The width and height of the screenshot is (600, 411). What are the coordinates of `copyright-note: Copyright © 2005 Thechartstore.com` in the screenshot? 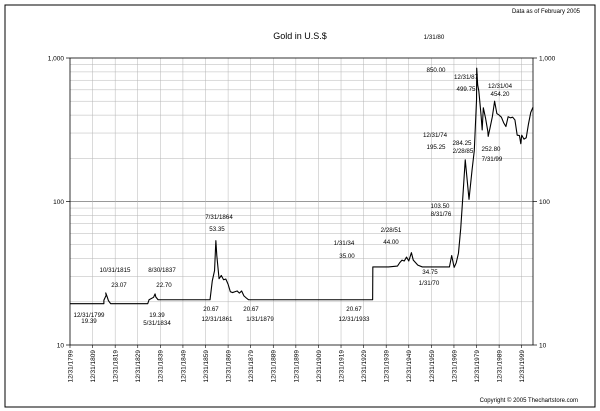 It's located at (529, 400).